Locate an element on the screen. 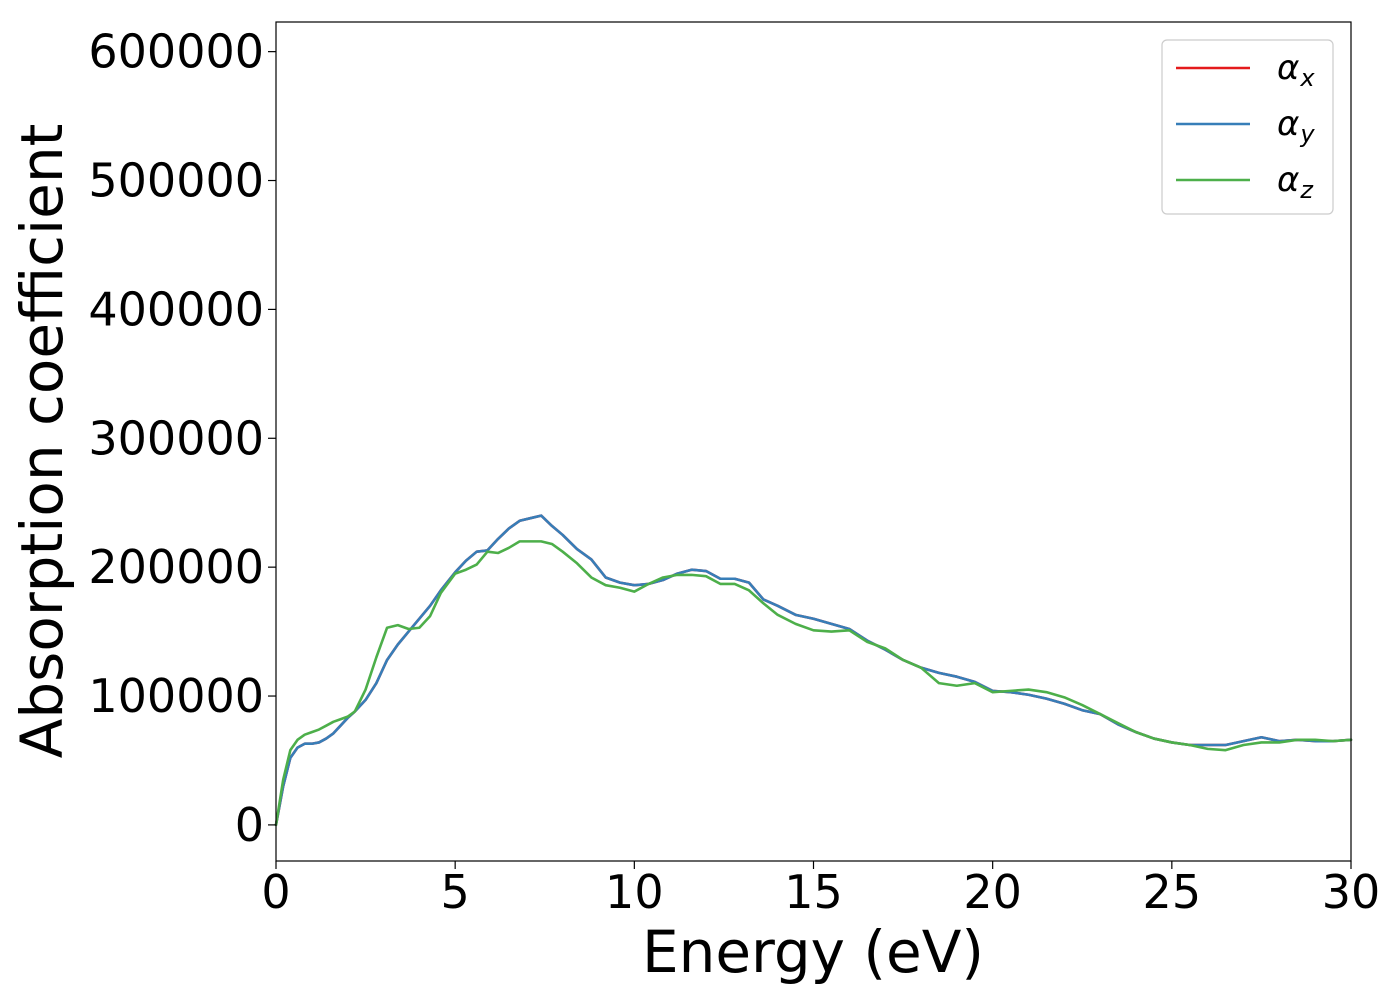  legend-label-x: αx is located at coordinates (1296, 70).